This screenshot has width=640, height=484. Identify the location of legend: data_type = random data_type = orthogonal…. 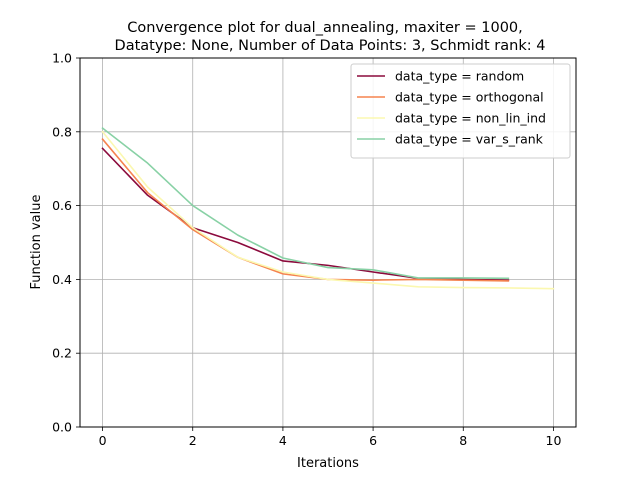
(460, 111).